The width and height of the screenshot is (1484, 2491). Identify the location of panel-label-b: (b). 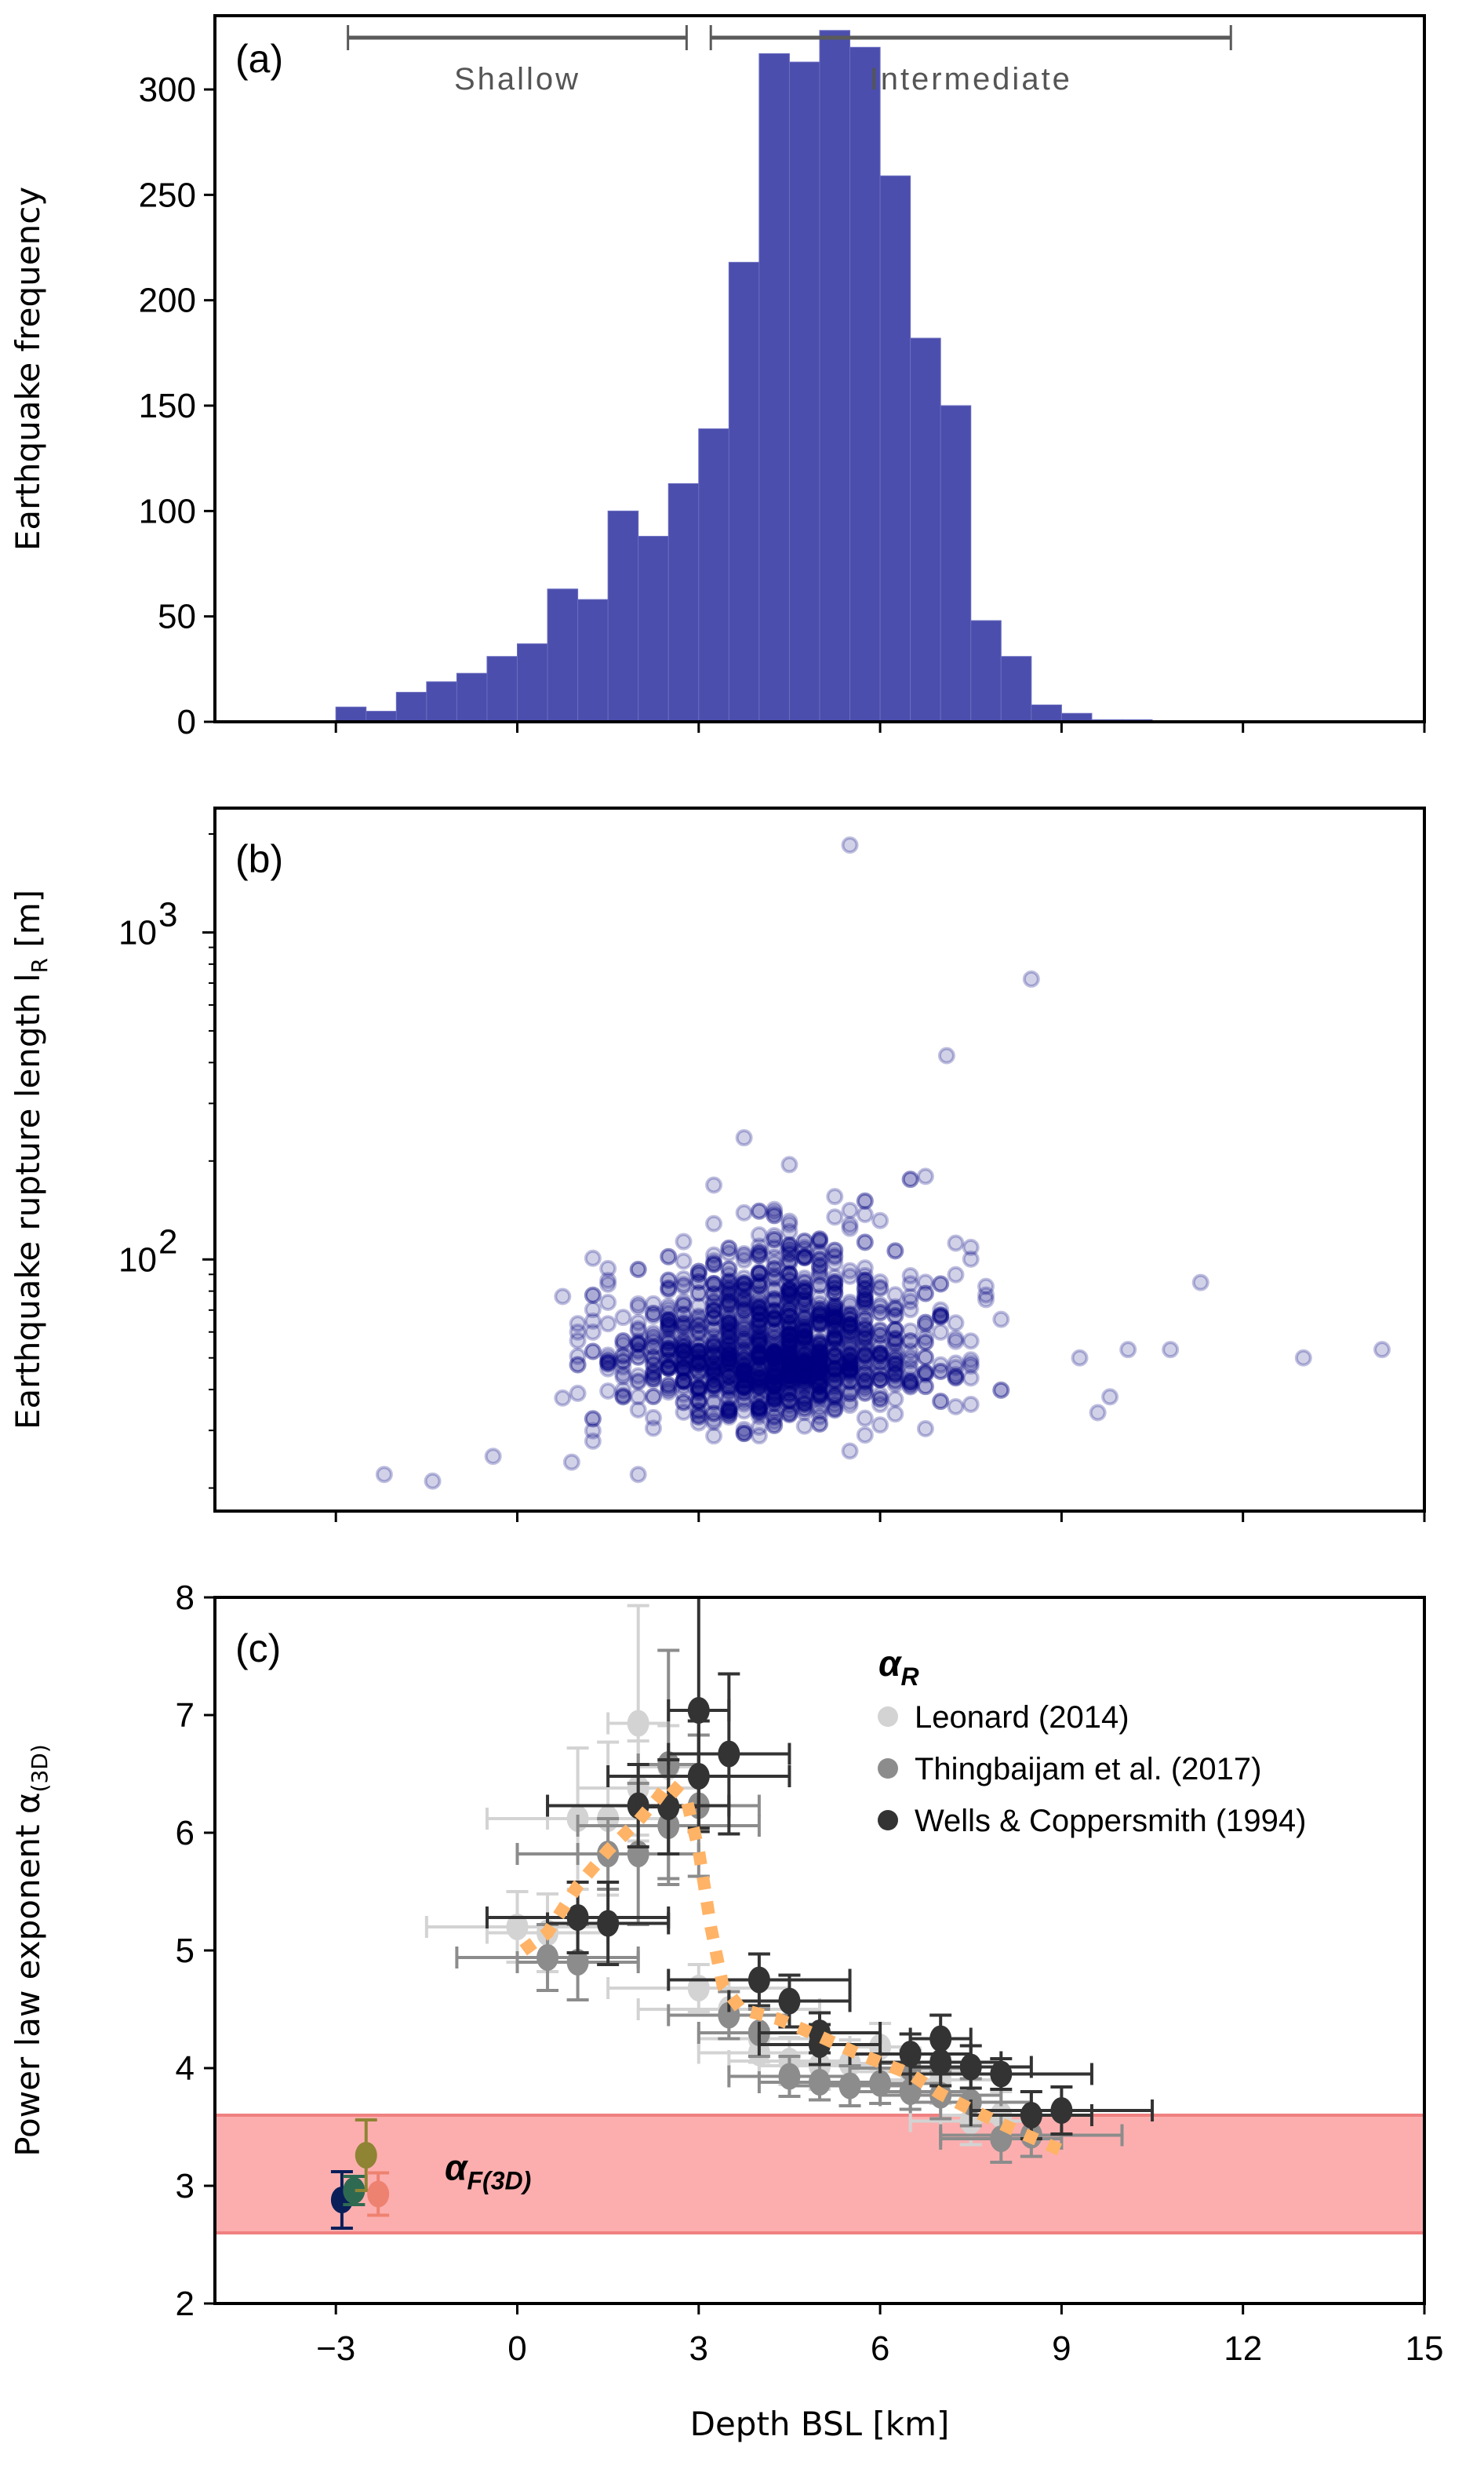
(259, 859).